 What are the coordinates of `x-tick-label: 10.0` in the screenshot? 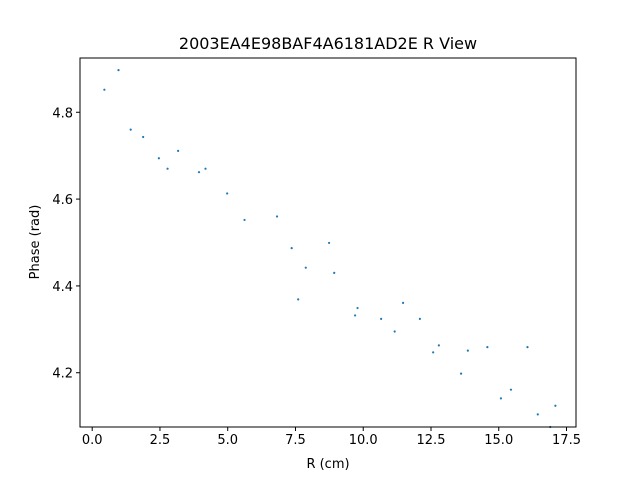 It's located at (363, 440).